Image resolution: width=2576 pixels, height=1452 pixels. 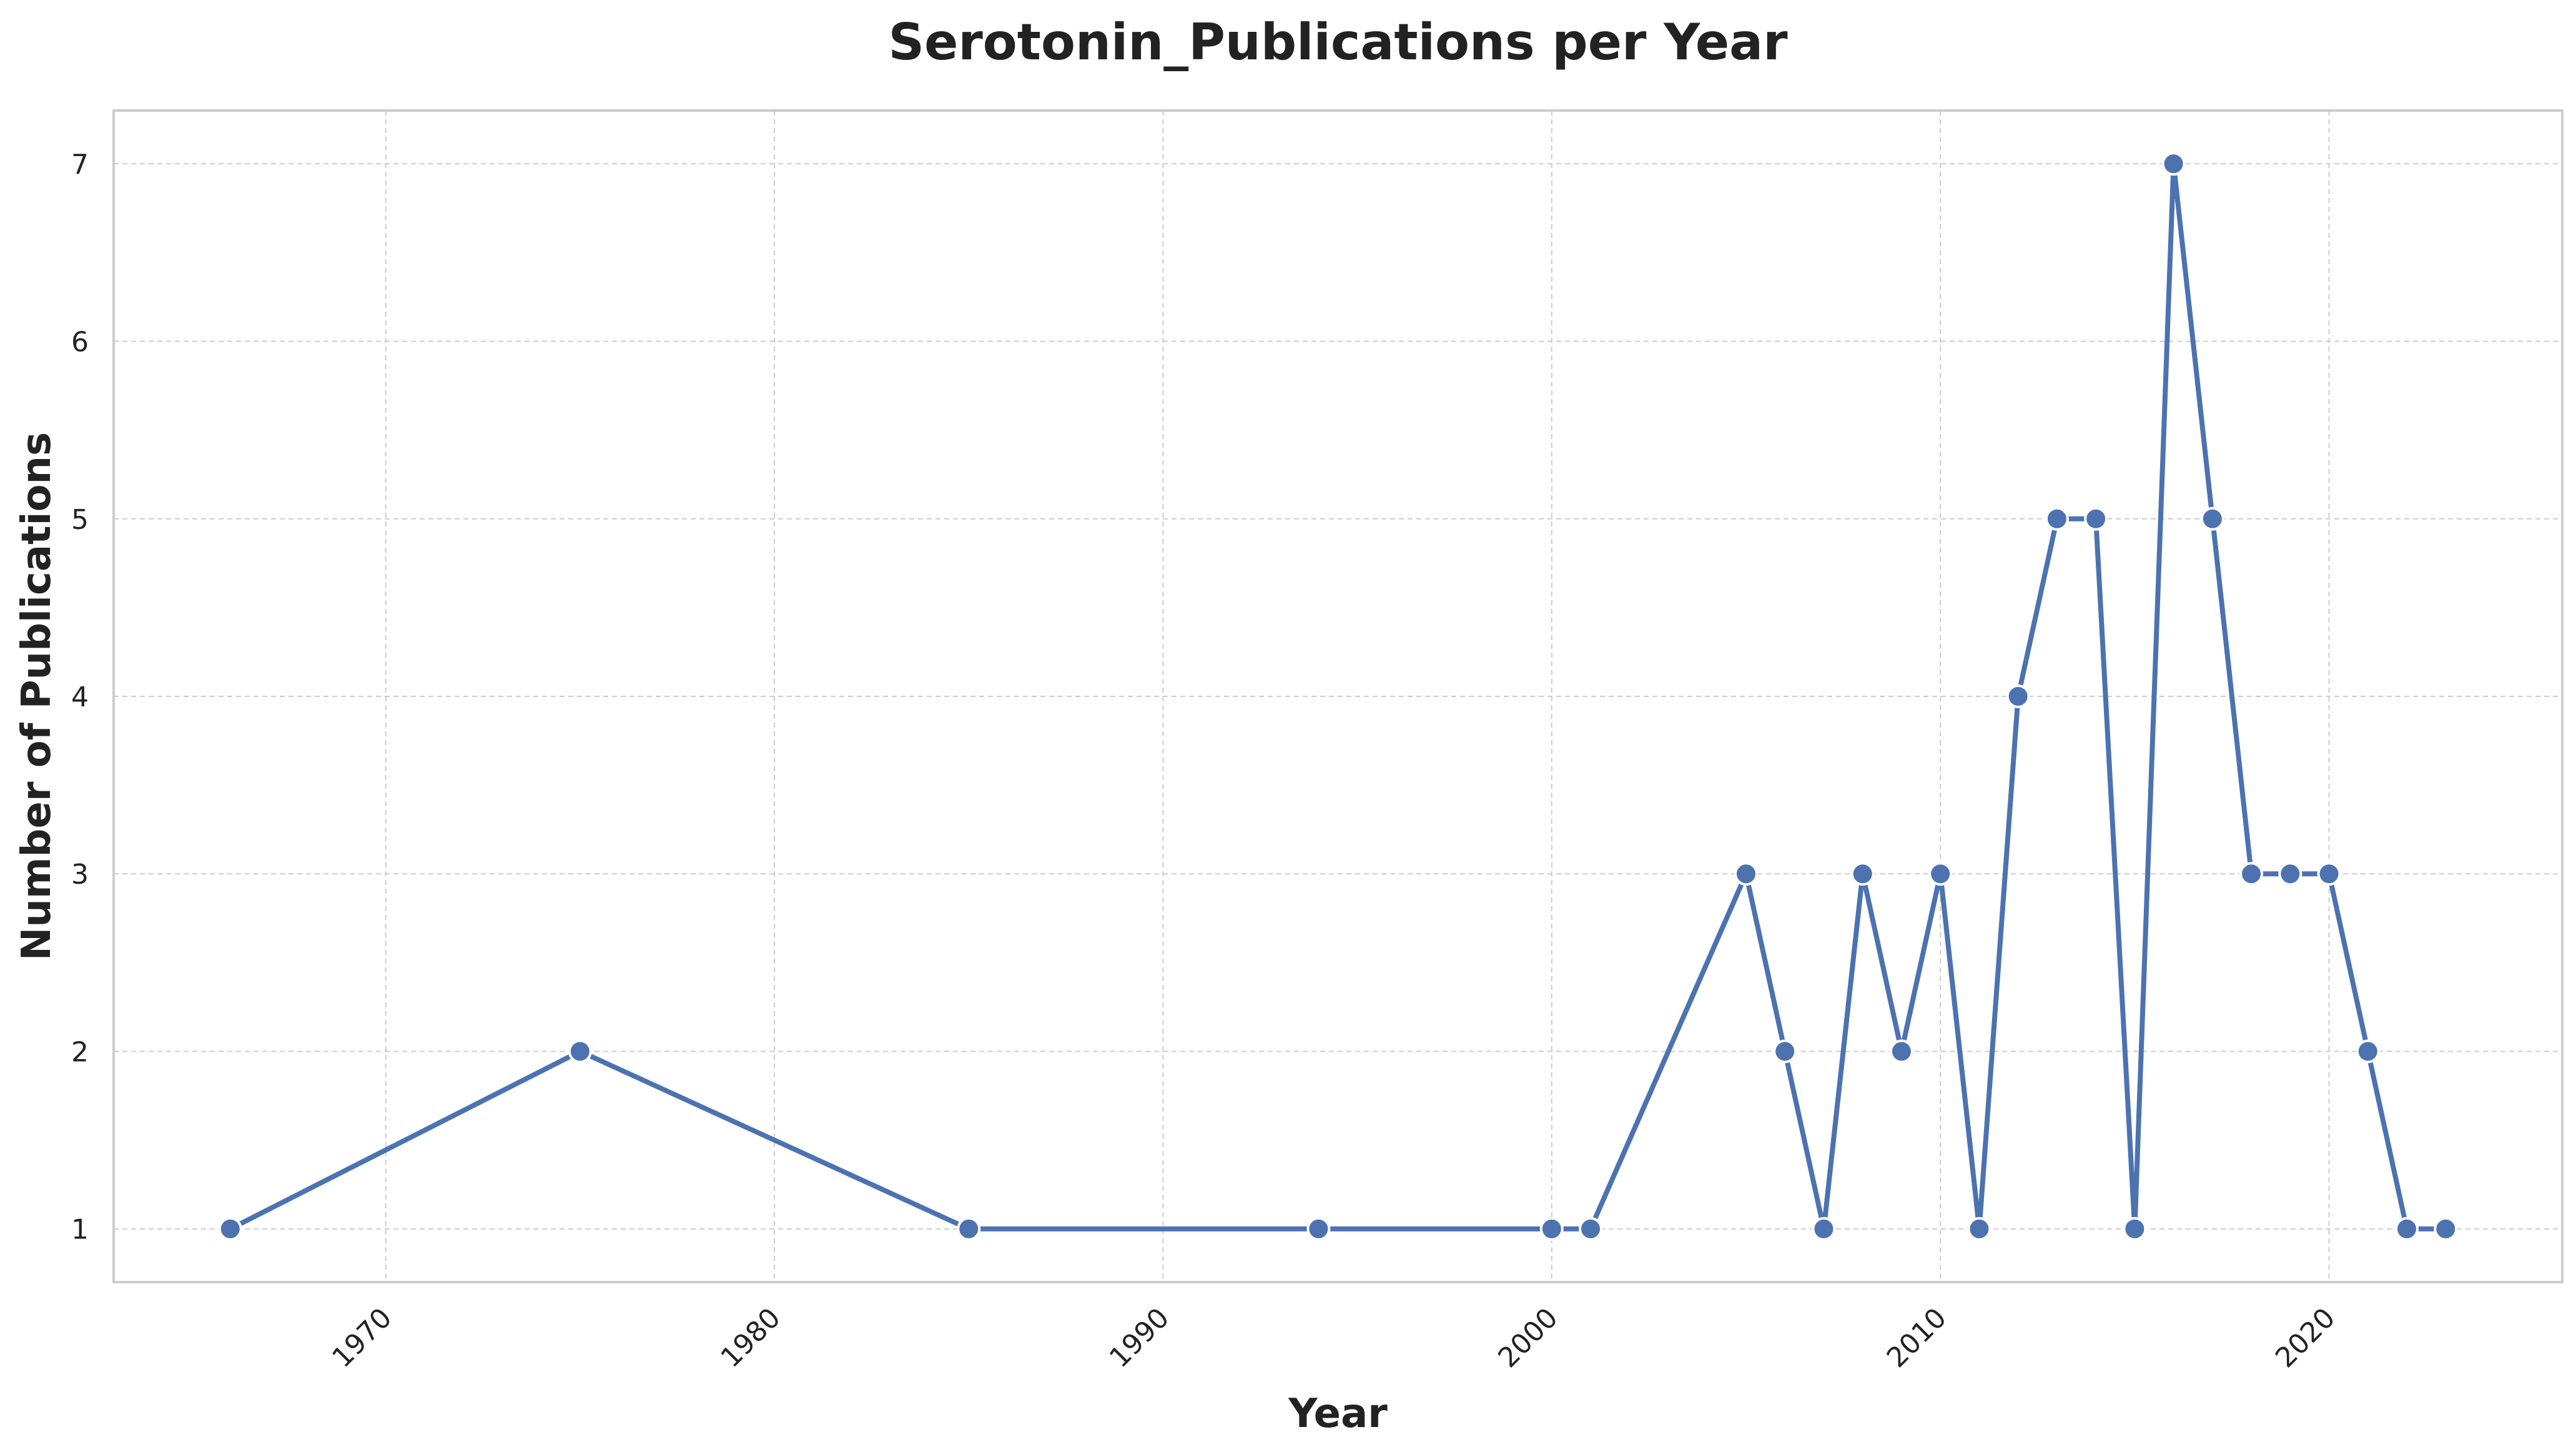 I want to click on x-tick-label: 2020, so click(x=2305, y=1338).